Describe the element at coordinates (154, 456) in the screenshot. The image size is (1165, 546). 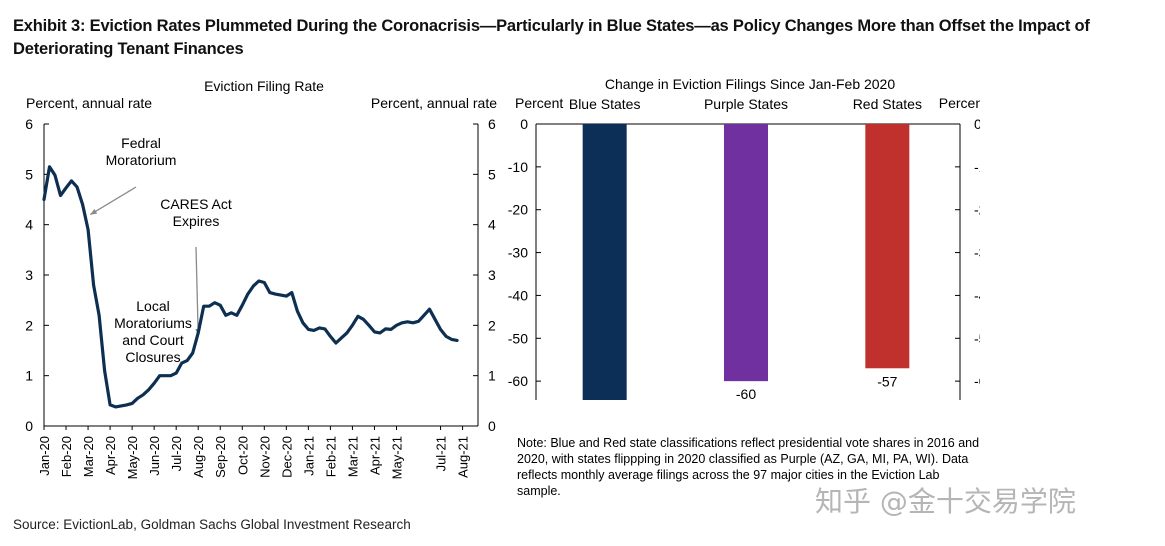
I see `line-chart-x-tick-label: Jun-20` at that location.